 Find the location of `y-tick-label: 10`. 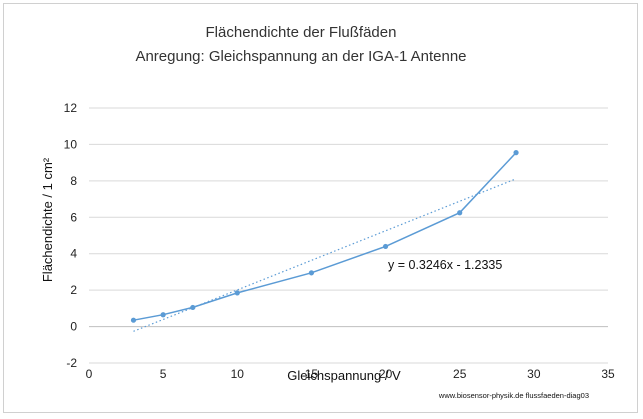

y-tick-label: 10 is located at coordinates (71, 144).